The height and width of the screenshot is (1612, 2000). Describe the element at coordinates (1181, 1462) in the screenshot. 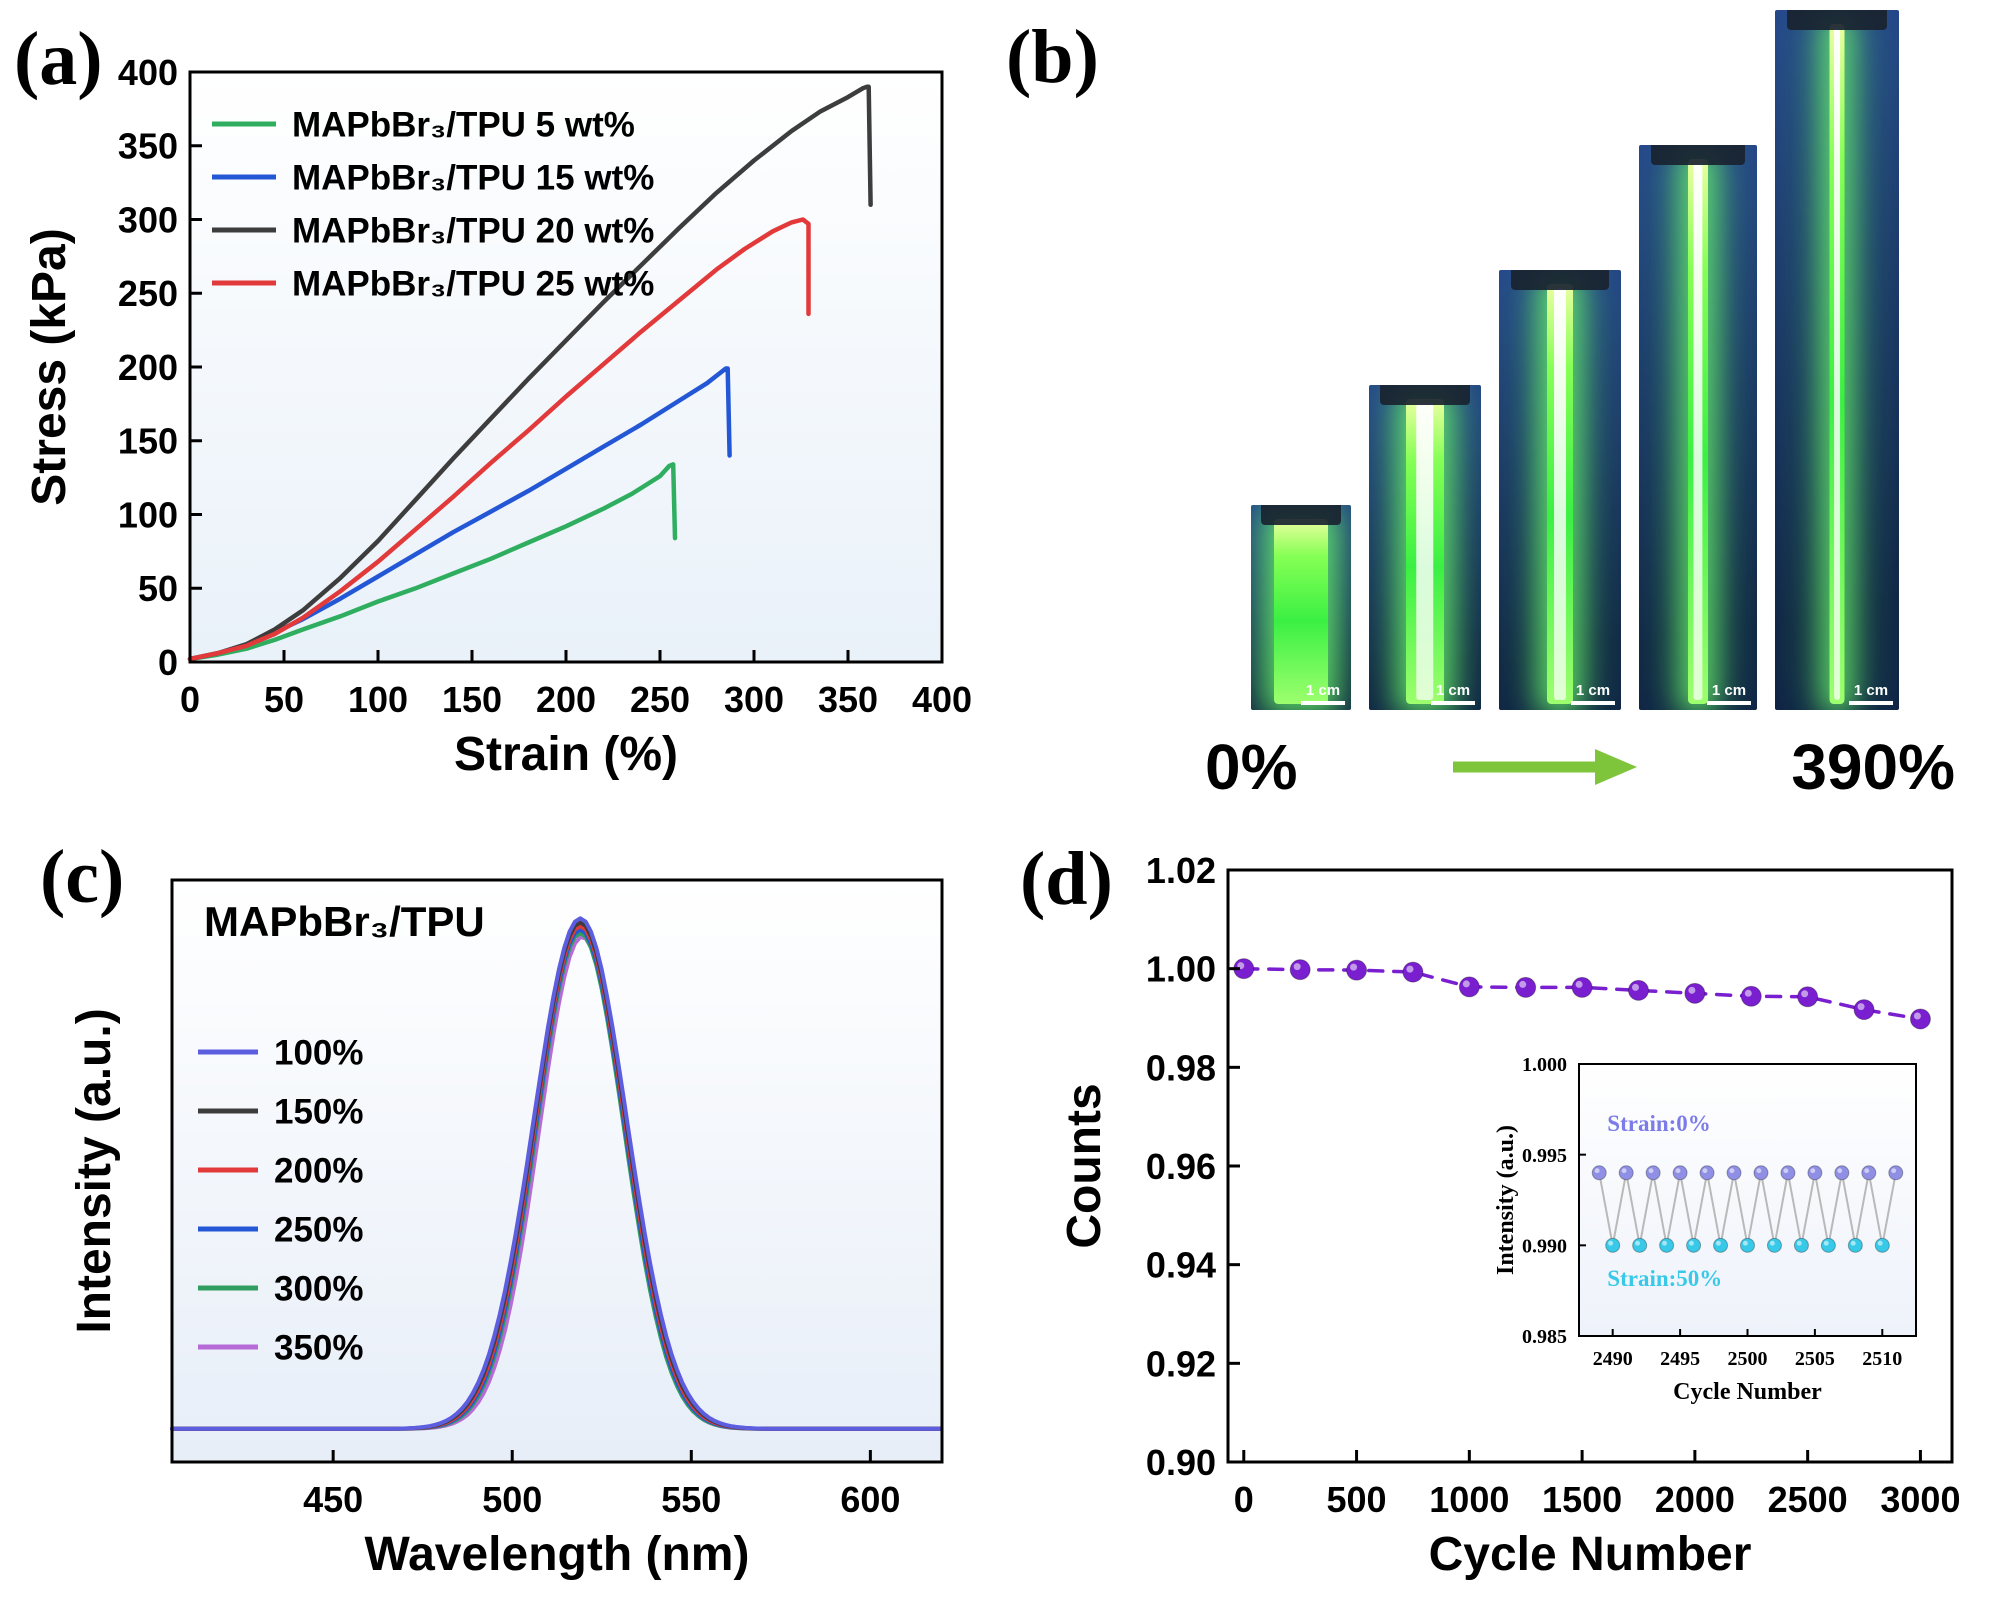

I see `svg-text: 0.90` at that location.